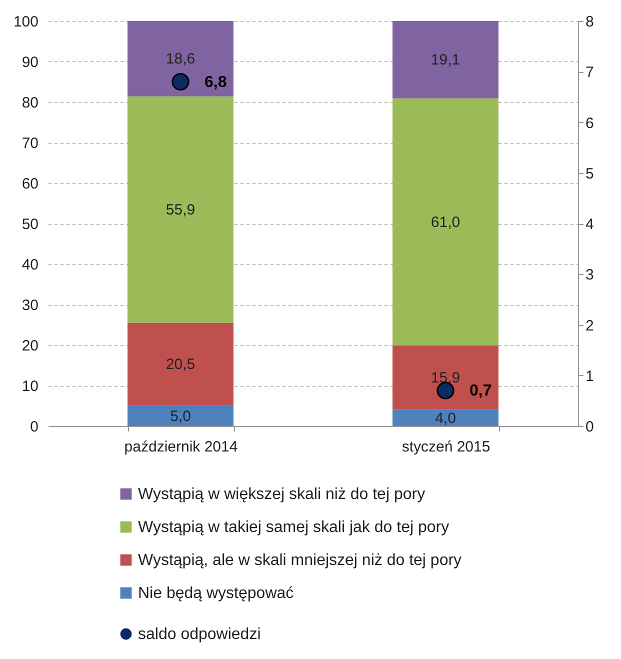 The width and height of the screenshot is (621, 659). I want to click on y-tick-label: 90, so click(30, 62).